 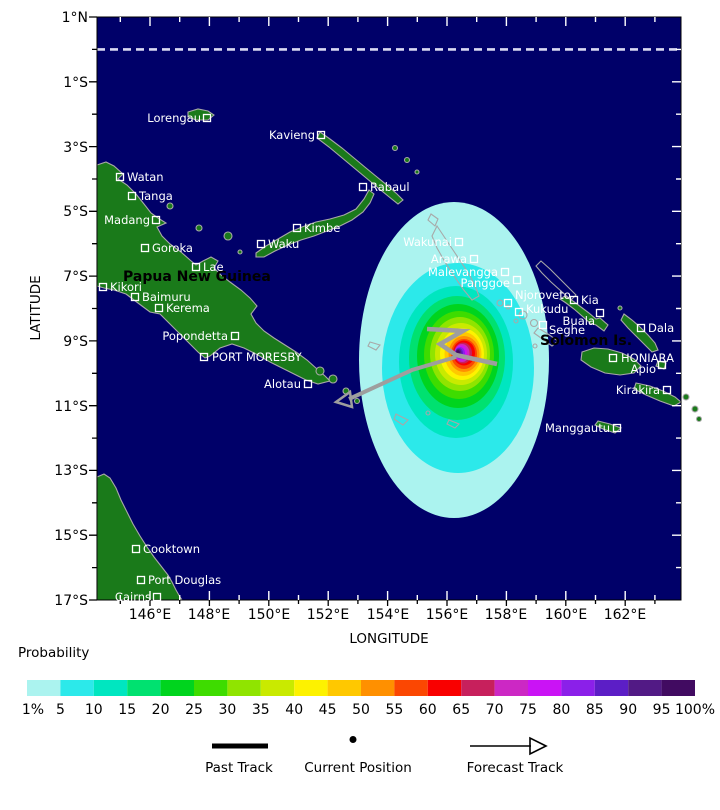 I want to click on colorbar-label: 30, so click(x=227, y=710).